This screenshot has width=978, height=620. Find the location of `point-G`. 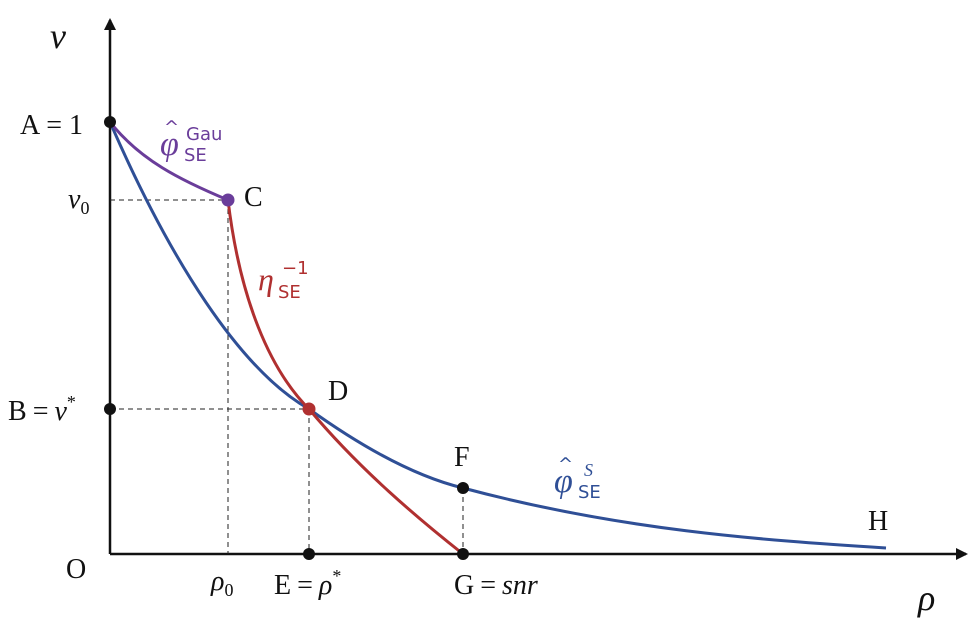

point-G is located at coordinates (463, 554).